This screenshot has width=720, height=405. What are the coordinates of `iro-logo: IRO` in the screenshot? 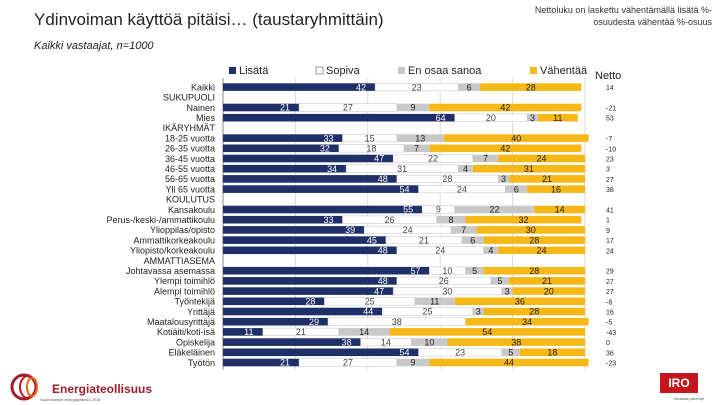 It's located at (679, 383).